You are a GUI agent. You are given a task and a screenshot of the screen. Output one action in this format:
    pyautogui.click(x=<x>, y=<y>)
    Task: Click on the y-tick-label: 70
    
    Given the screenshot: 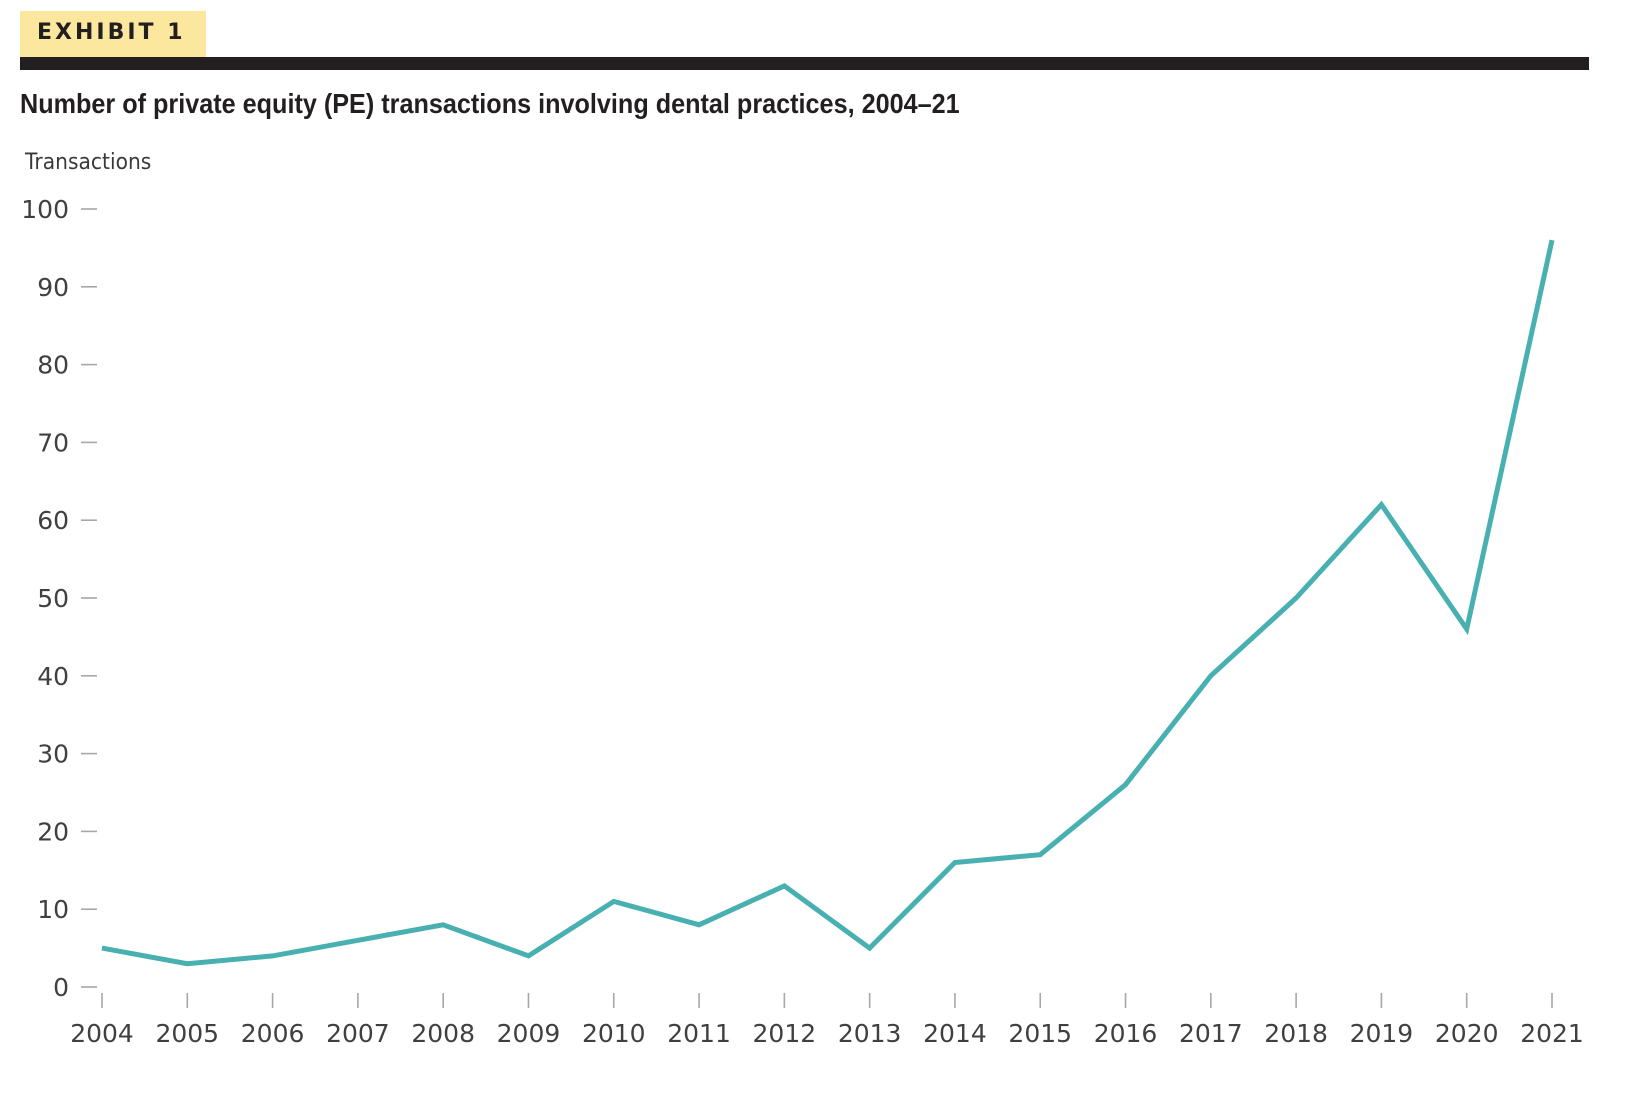 What is the action you would take?
    pyautogui.click(x=53, y=442)
    